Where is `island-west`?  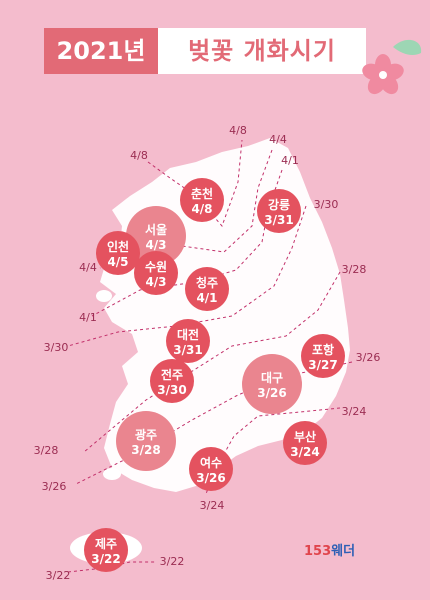 island-west is located at coordinates (104, 296).